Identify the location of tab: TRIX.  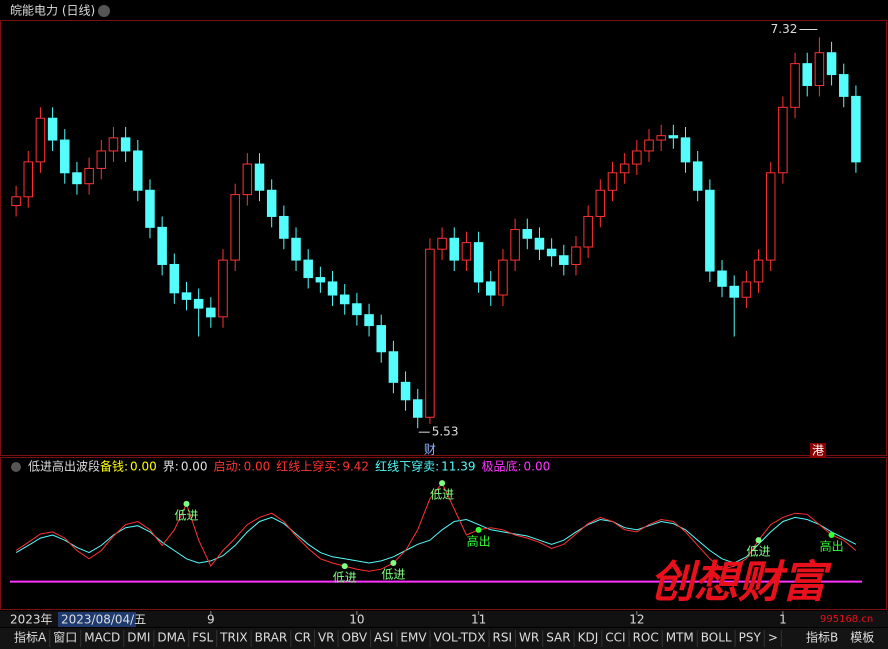
(233, 638).